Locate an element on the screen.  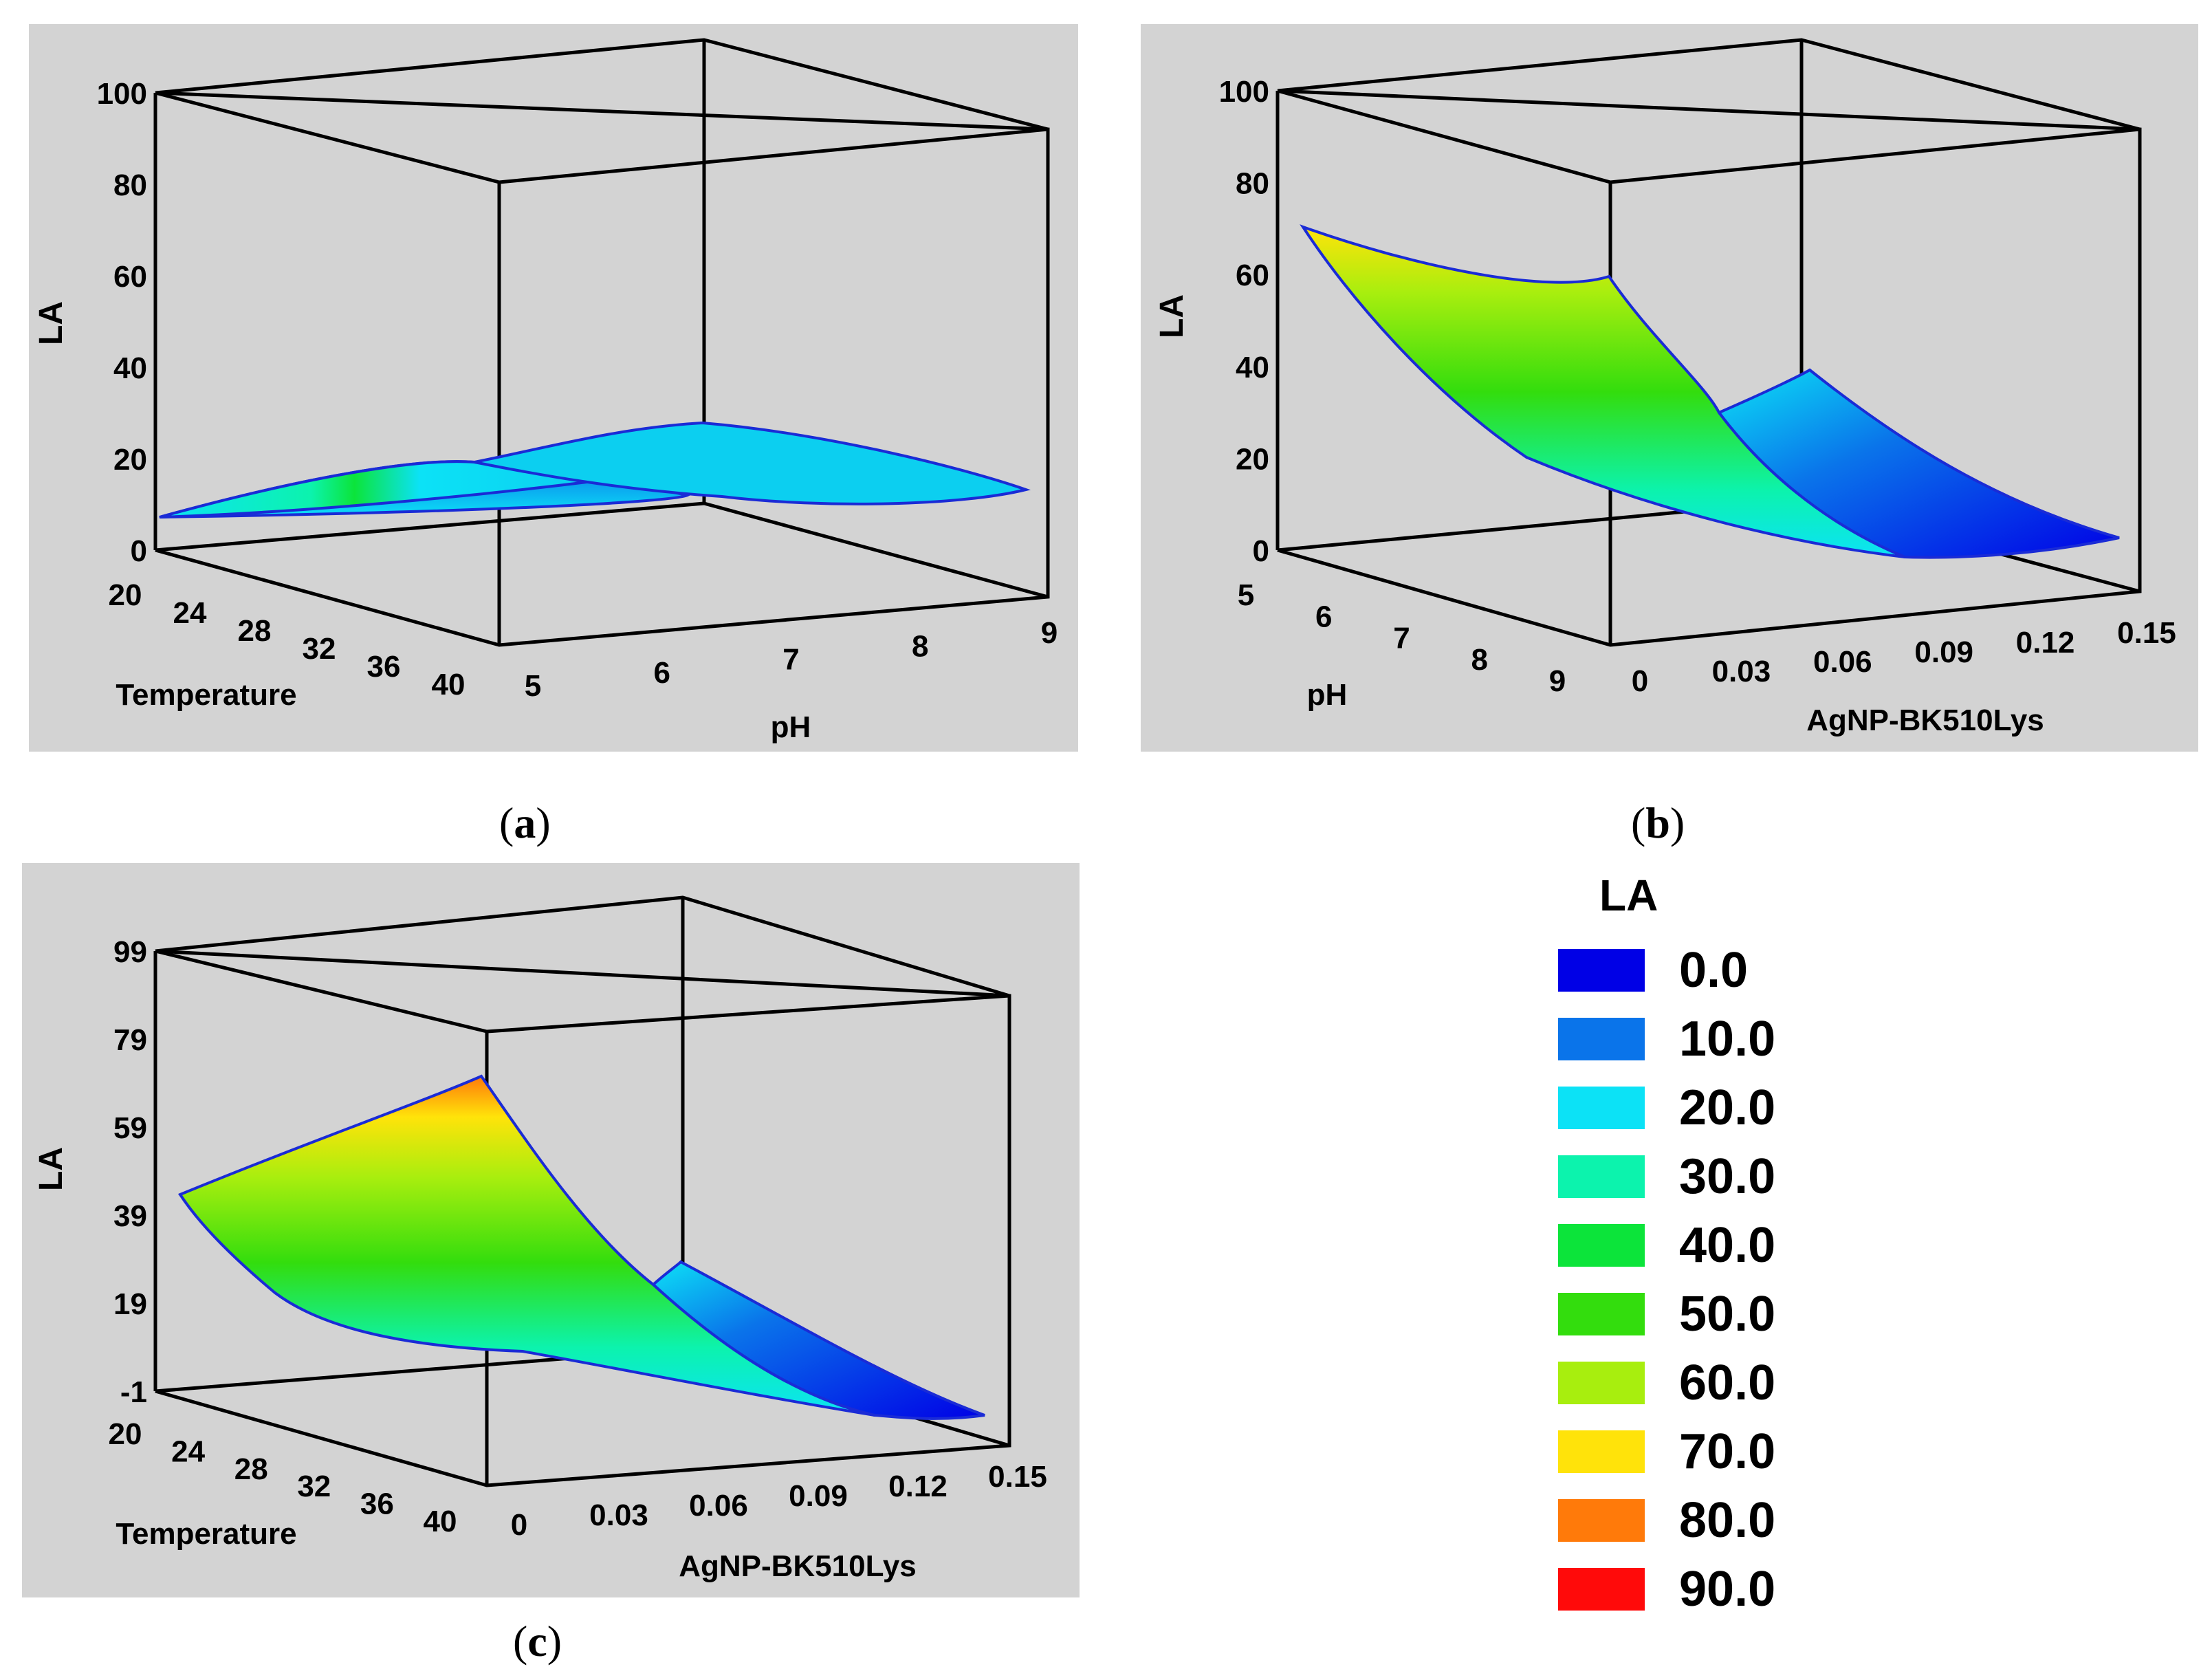
panel-c-x-tick: 40 is located at coordinates (440, 1521).